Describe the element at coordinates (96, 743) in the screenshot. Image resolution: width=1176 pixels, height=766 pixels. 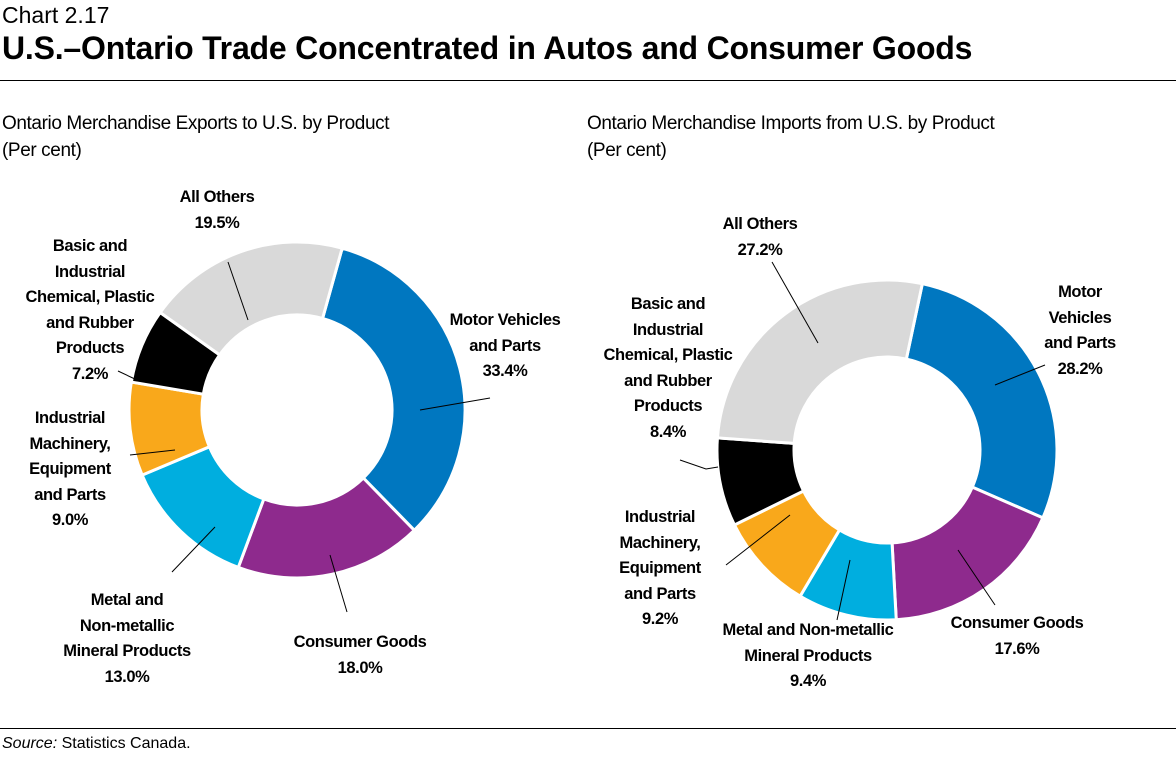
I see `source-note: Source: Statistics Canada.` at that location.